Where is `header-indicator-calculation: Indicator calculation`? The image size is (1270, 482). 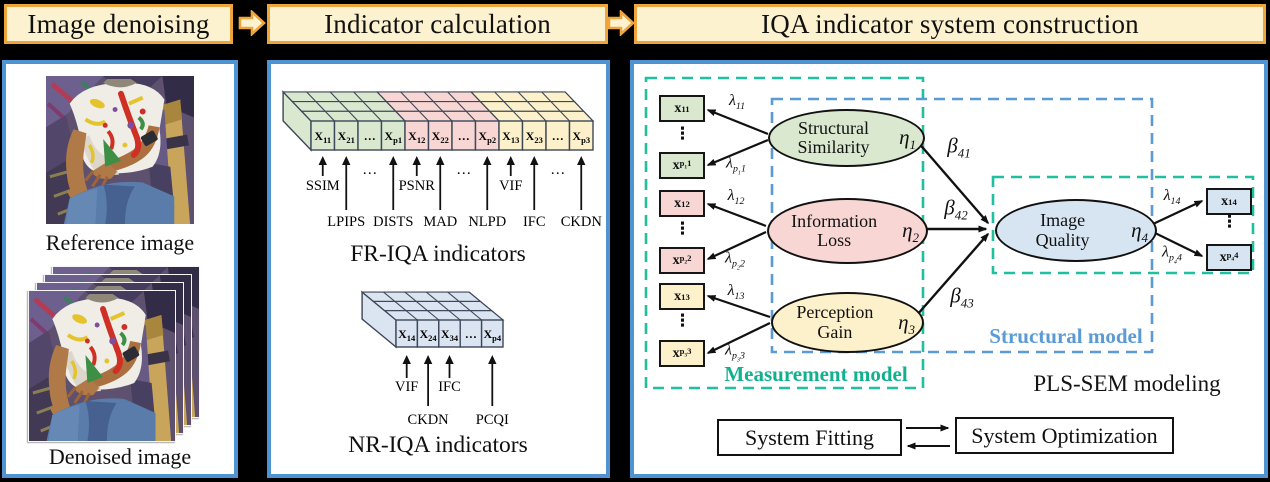
header-indicator-calculation: Indicator calculation is located at coordinates (437, 24).